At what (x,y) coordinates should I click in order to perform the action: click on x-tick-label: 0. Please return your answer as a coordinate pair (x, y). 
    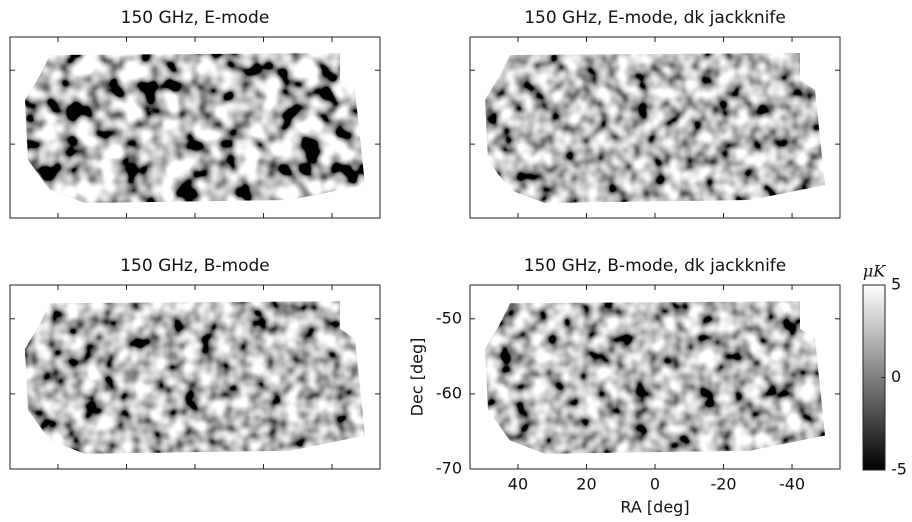
    Looking at the image, I should click on (655, 484).